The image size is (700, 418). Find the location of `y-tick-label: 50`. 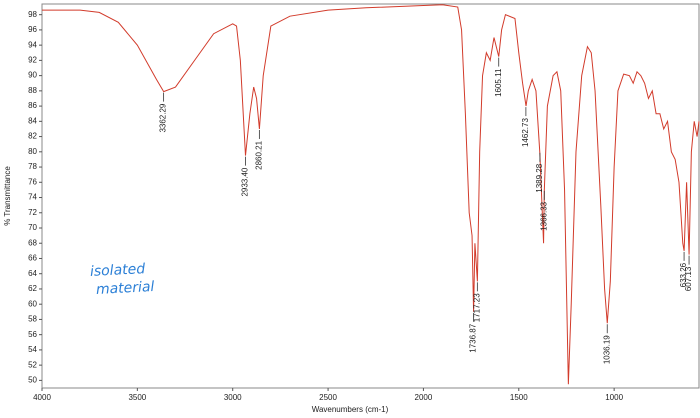

y-tick-label: 50 is located at coordinates (32, 379).